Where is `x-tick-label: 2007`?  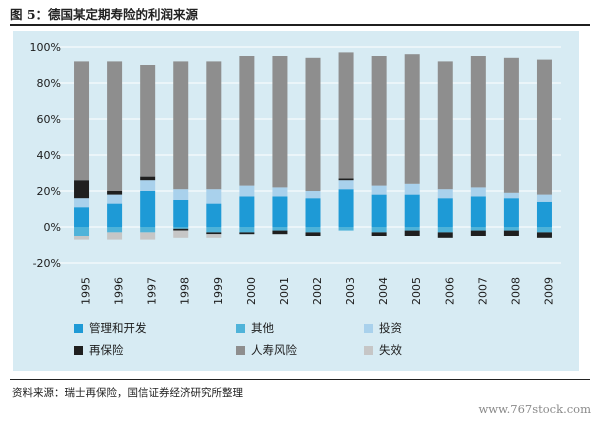 x-tick-label: 2007 is located at coordinates (482, 291).